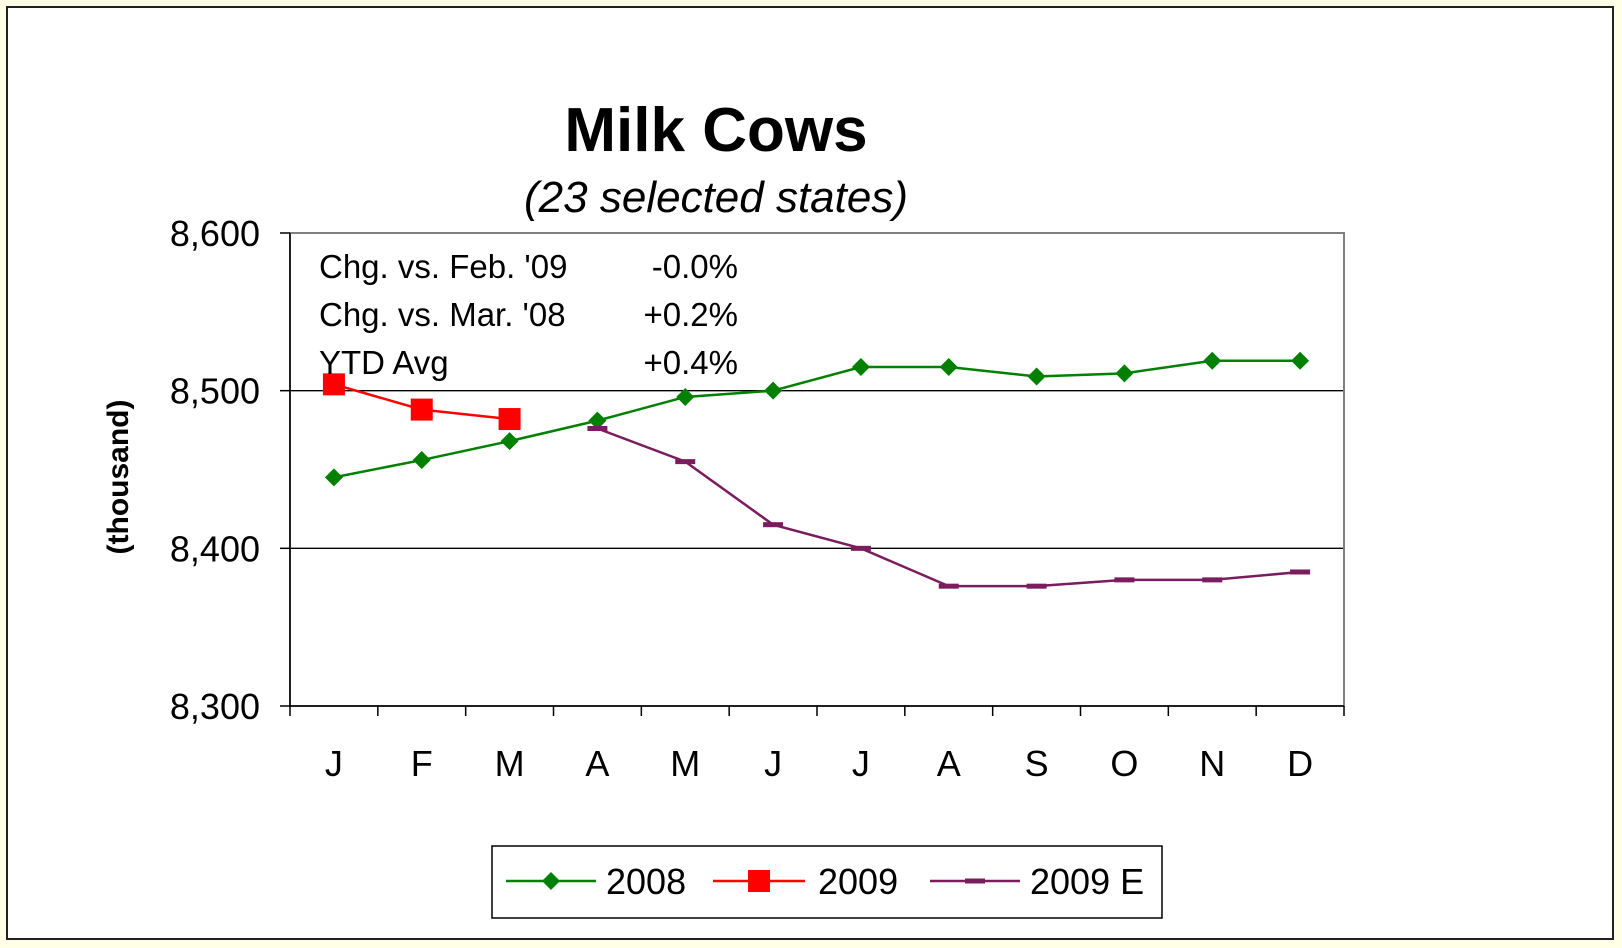 This screenshot has height=948, width=1622. Describe the element at coordinates (215, 391) in the screenshot. I see `y-tick-label: 8,500` at that location.